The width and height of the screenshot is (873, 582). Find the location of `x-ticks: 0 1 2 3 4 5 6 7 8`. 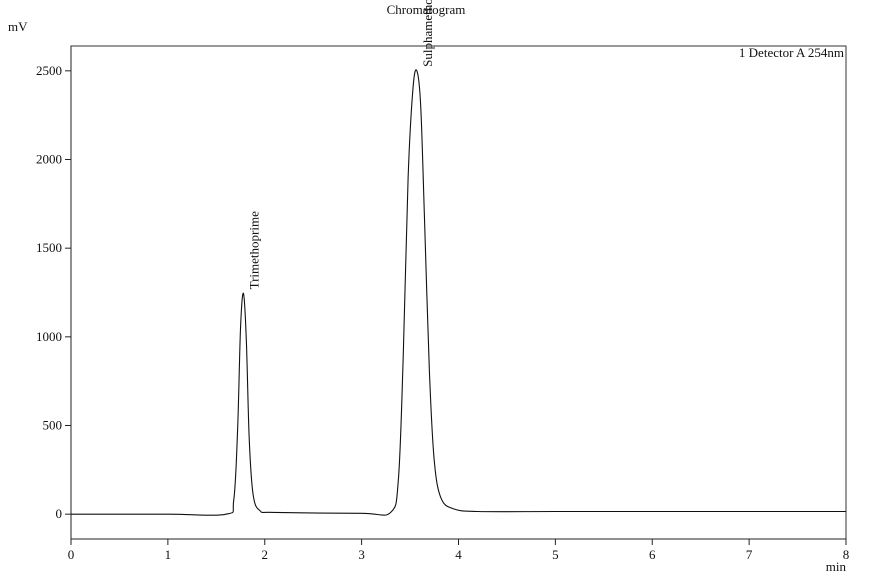

x-ticks: 0 1 2 3 4 5 6 7 8 is located at coordinates (459, 550).